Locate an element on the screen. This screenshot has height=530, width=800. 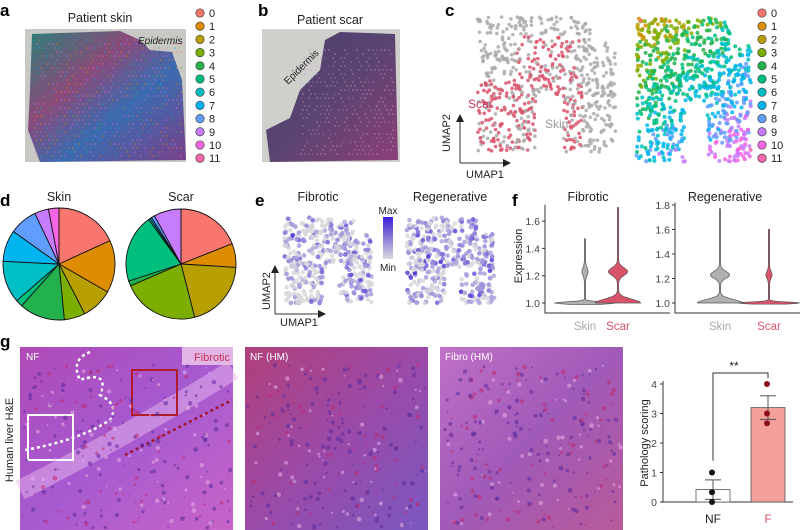
x-tick-label-scar: Scar is located at coordinates (618, 327).